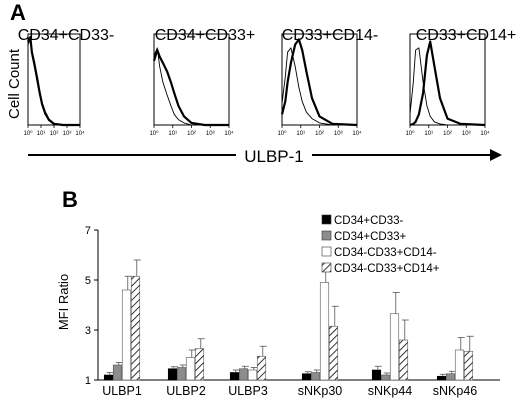 The width and height of the screenshot is (520, 404). Describe the element at coordinates (370, 237) in the screenshot. I see `legend-label: CD34+CD33+` at that location.